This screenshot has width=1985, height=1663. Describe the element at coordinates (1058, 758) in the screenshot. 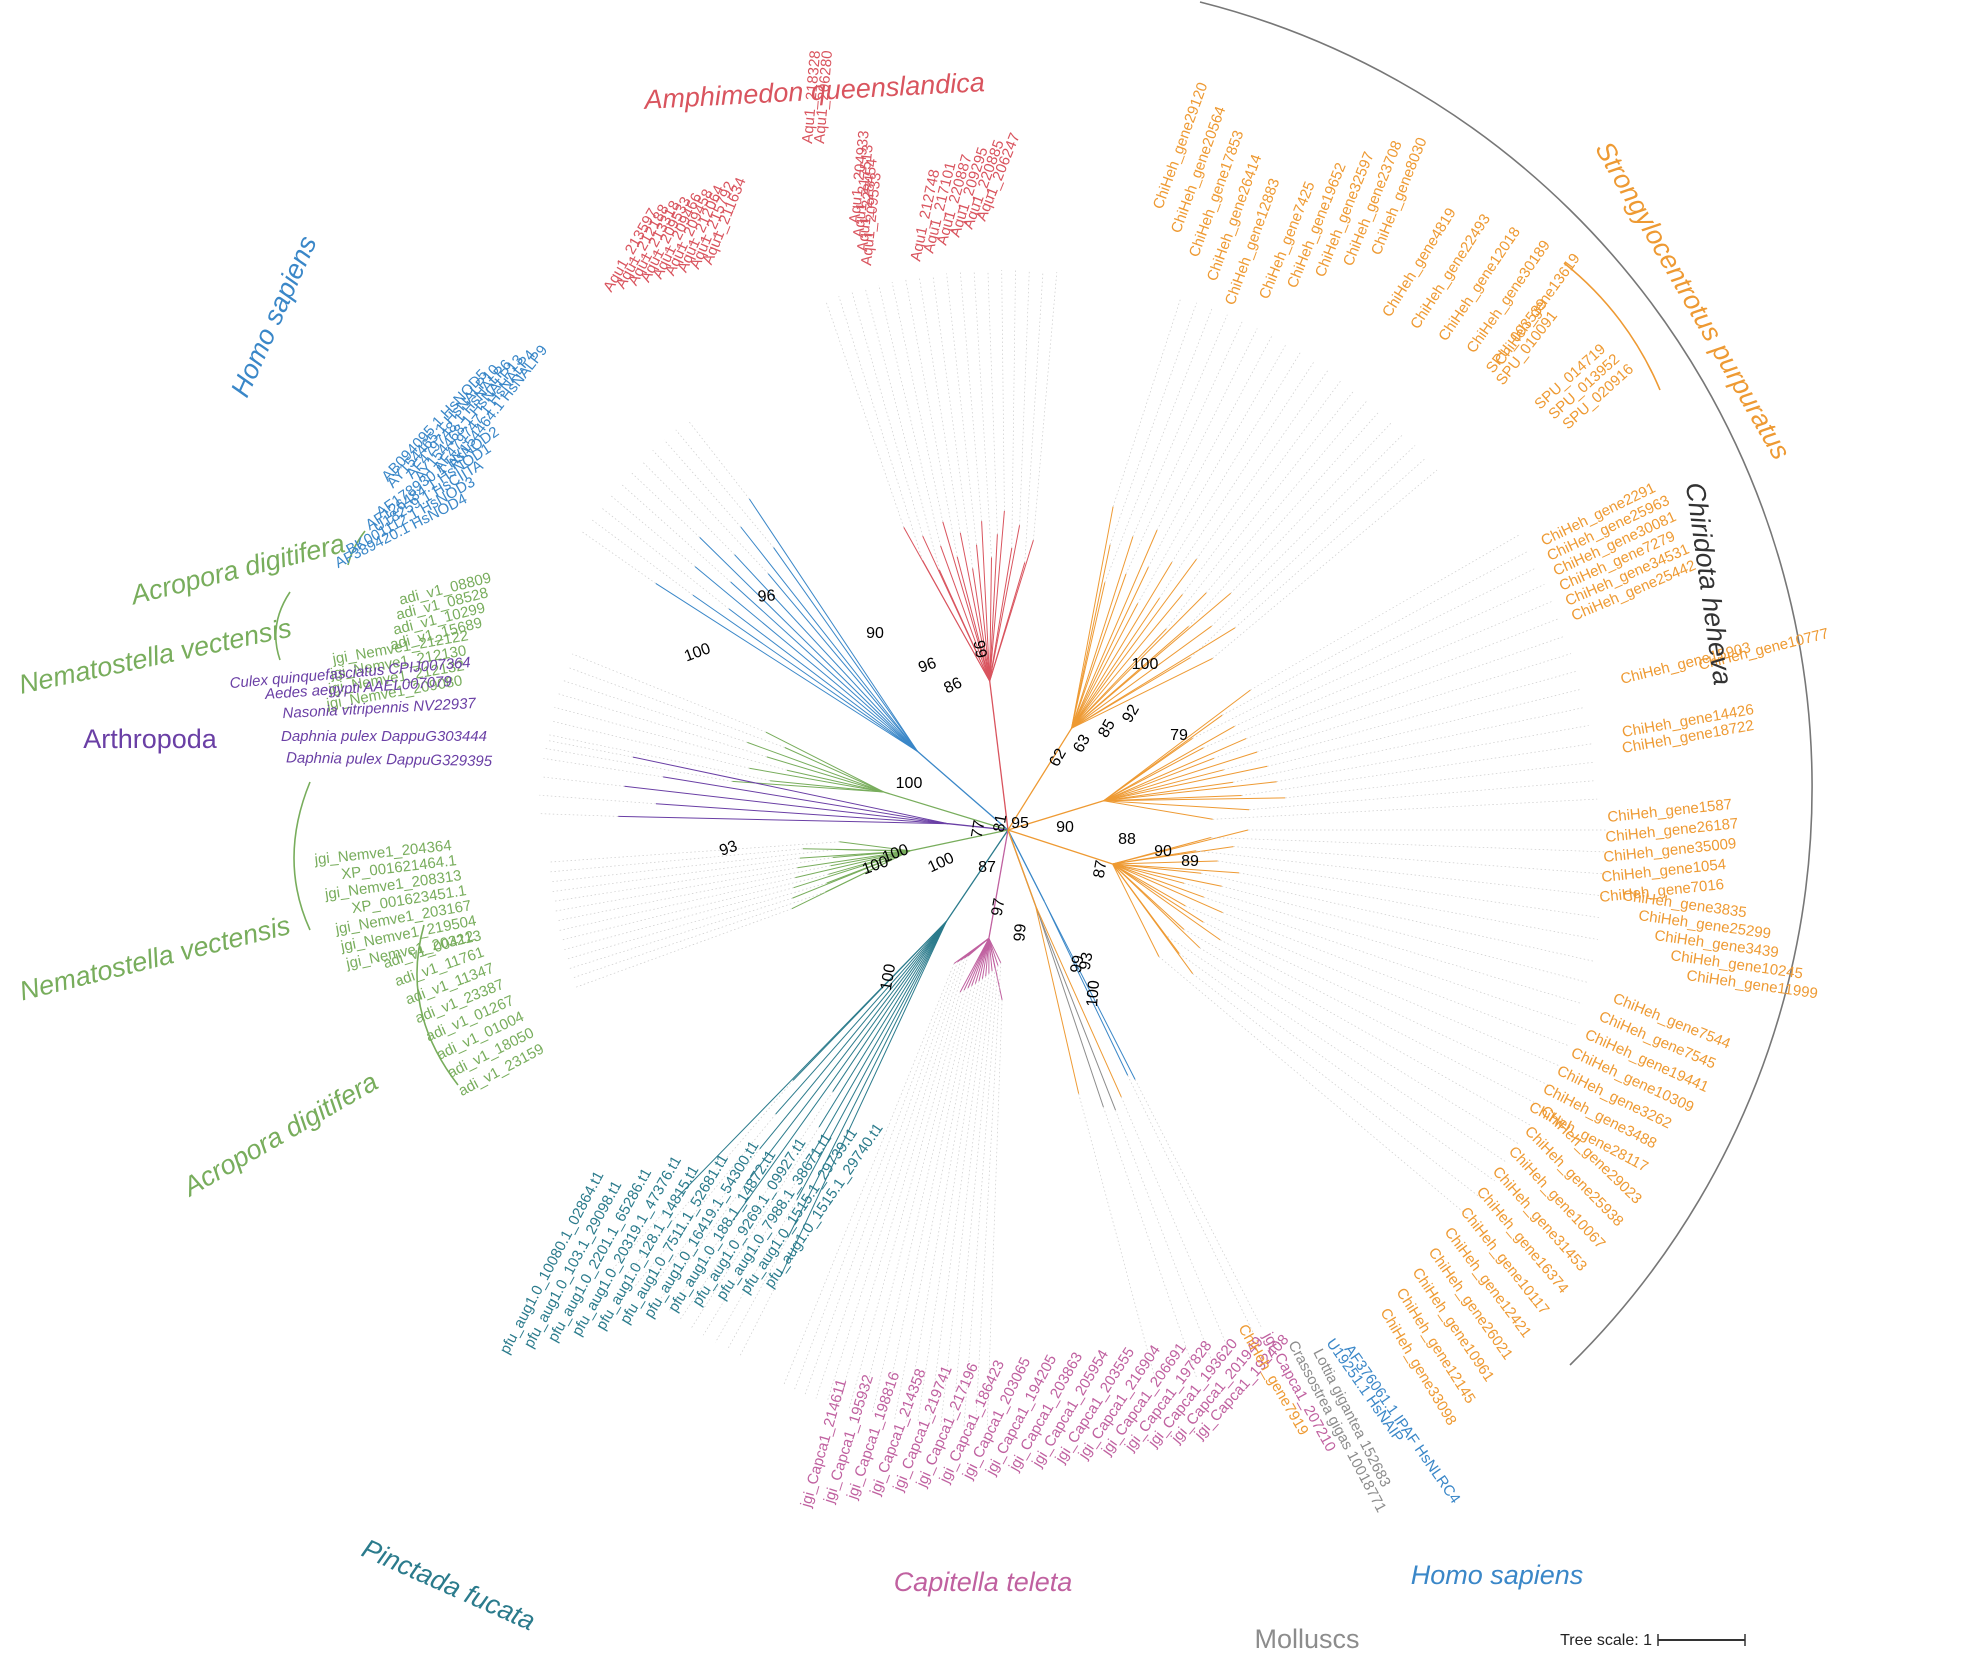

I see `bootstrap-value: 62` at that location.